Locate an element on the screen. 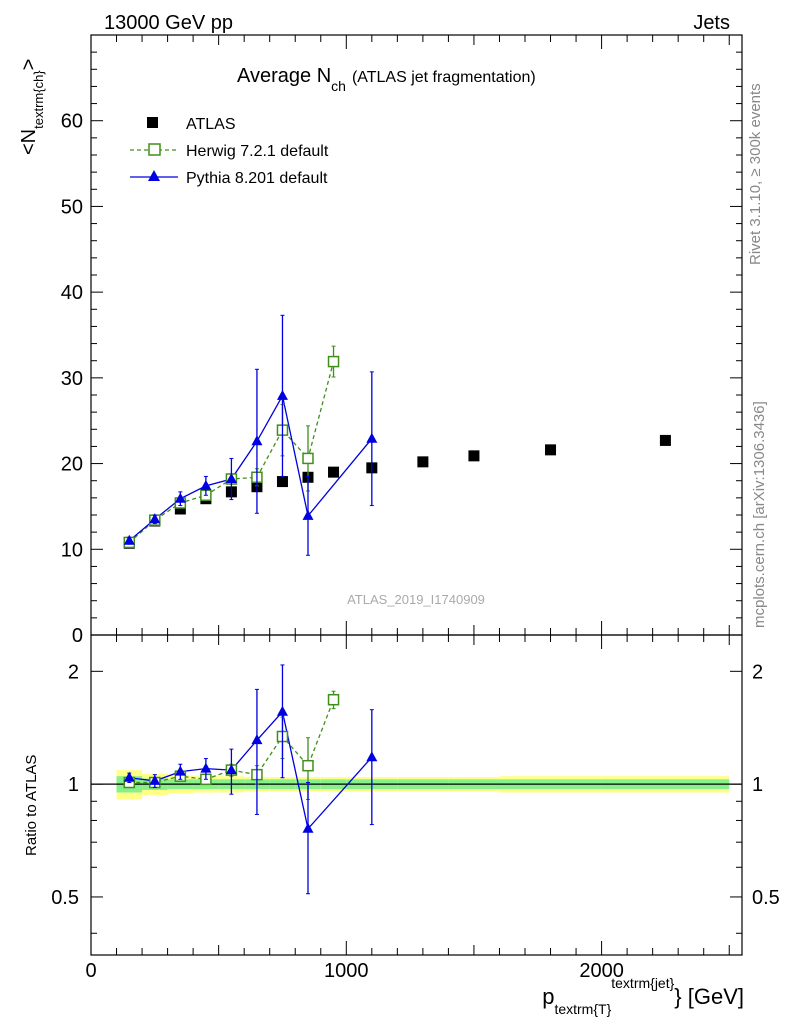  legend-label-atlas: ATLAS is located at coordinates (211, 124).